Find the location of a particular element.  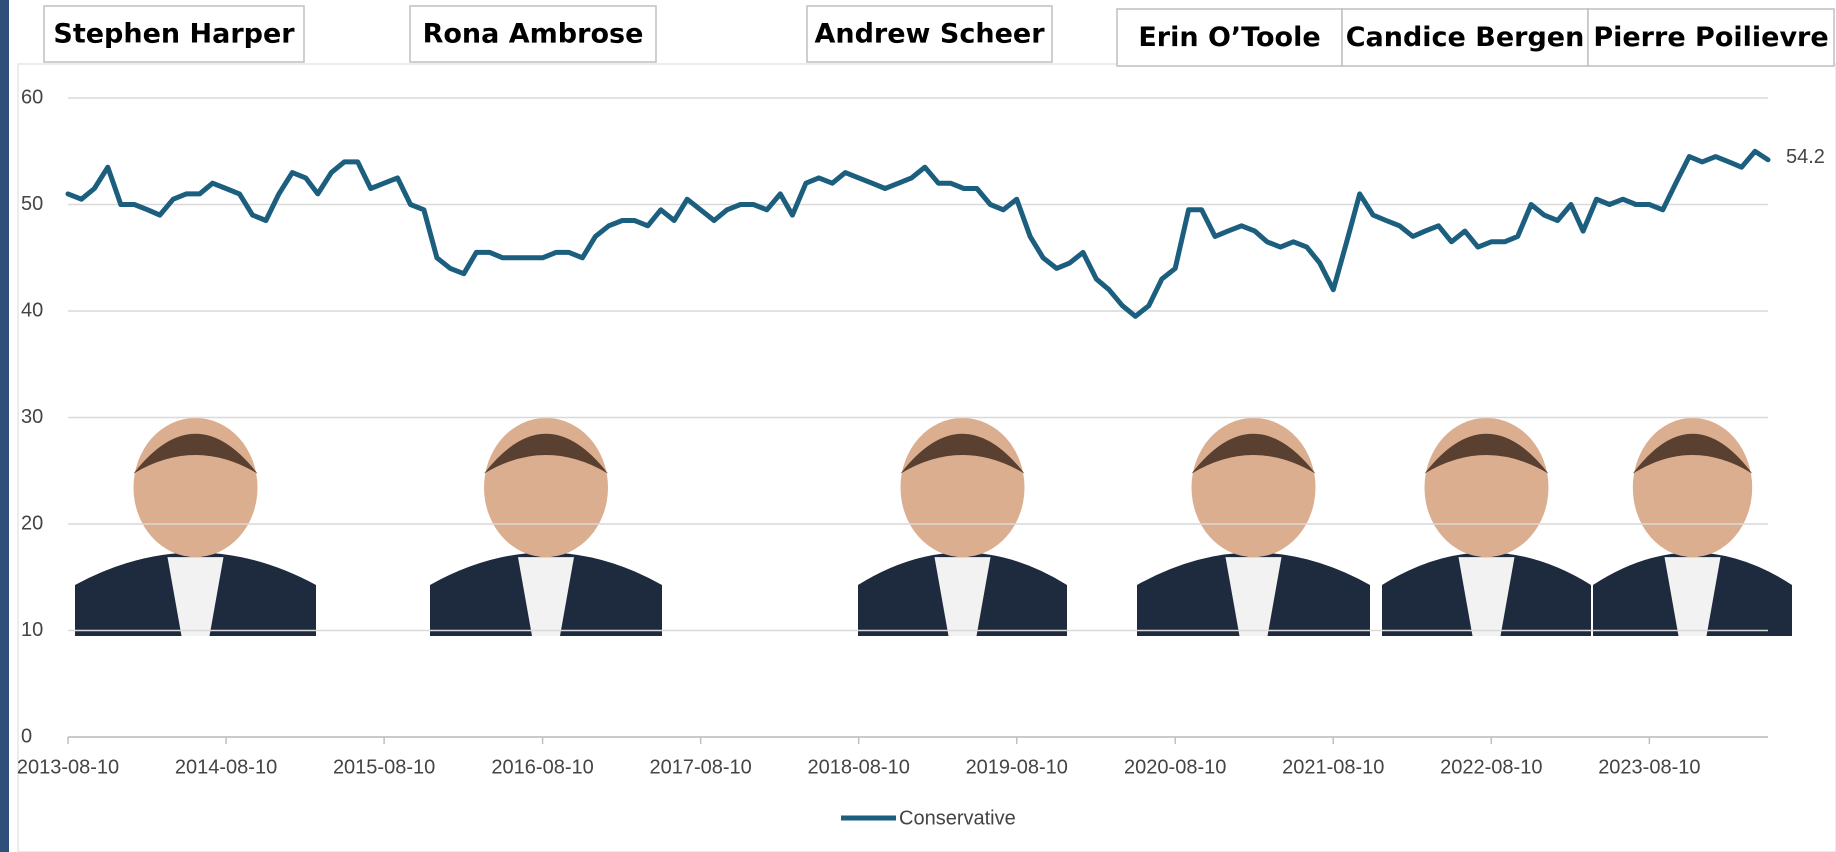

x-tick-label: 2013-08-10 is located at coordinates (68, 767).